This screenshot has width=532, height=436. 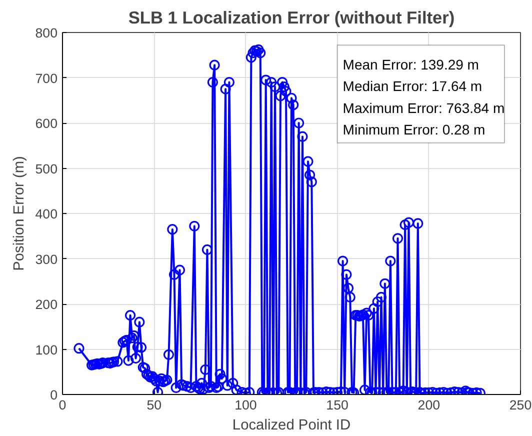 What do you see at coordinates (46, 350) in the screenshot?
I see `y-tick-label: 100` at bounding box center [46, 350].